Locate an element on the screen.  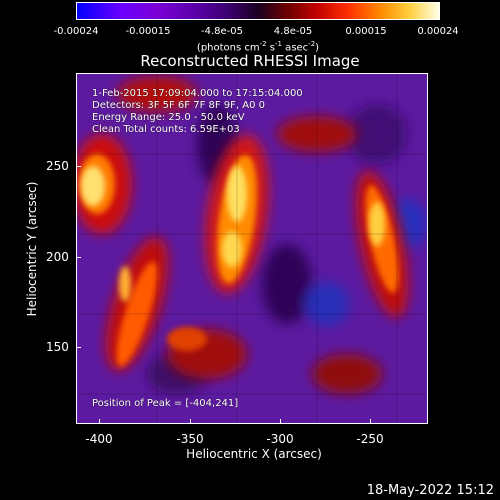
colorbar-tick: -0.00015 is located at coordinates (148, 31).